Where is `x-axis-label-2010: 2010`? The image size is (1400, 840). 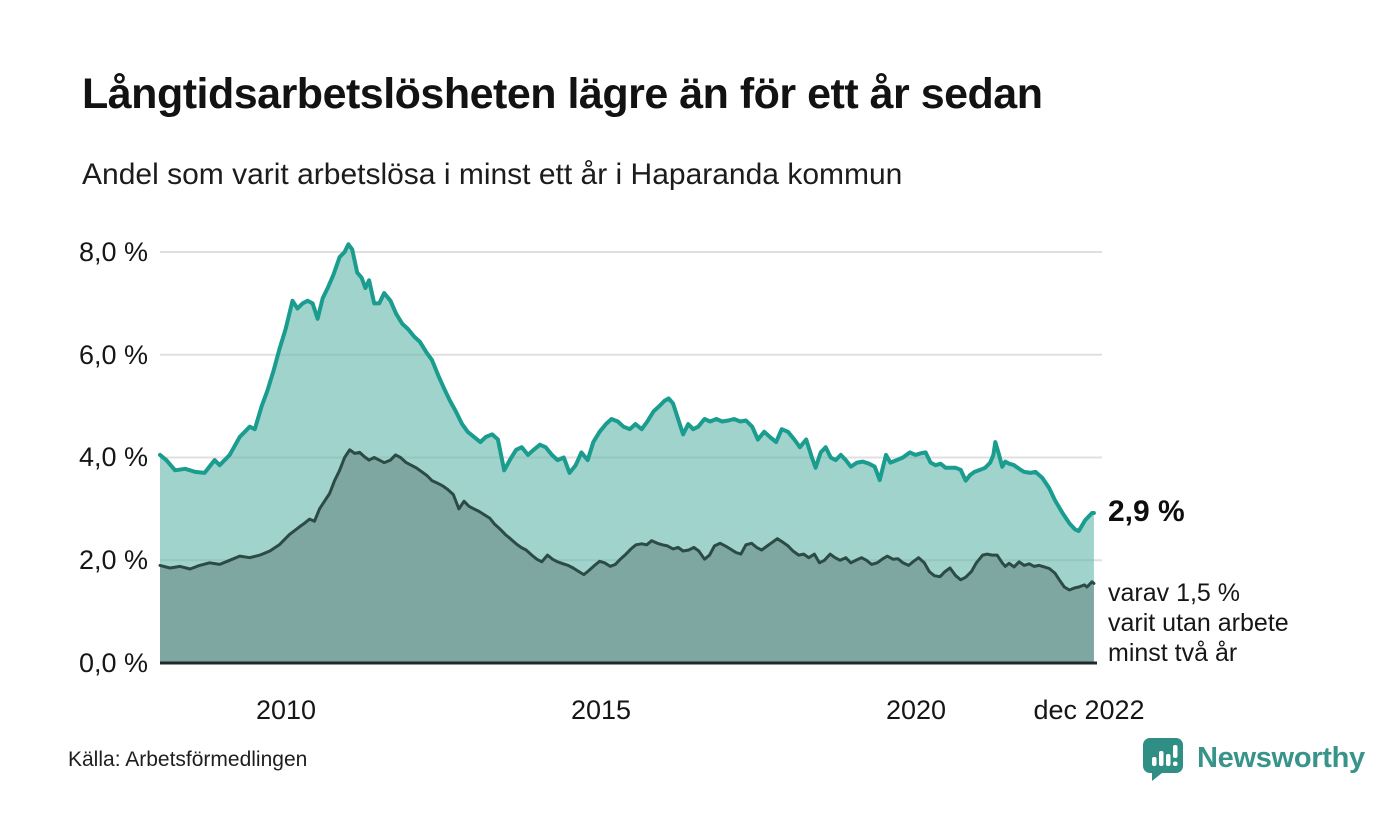 x-axis-label-2010: 2010 is located at coordinates (286, 710).